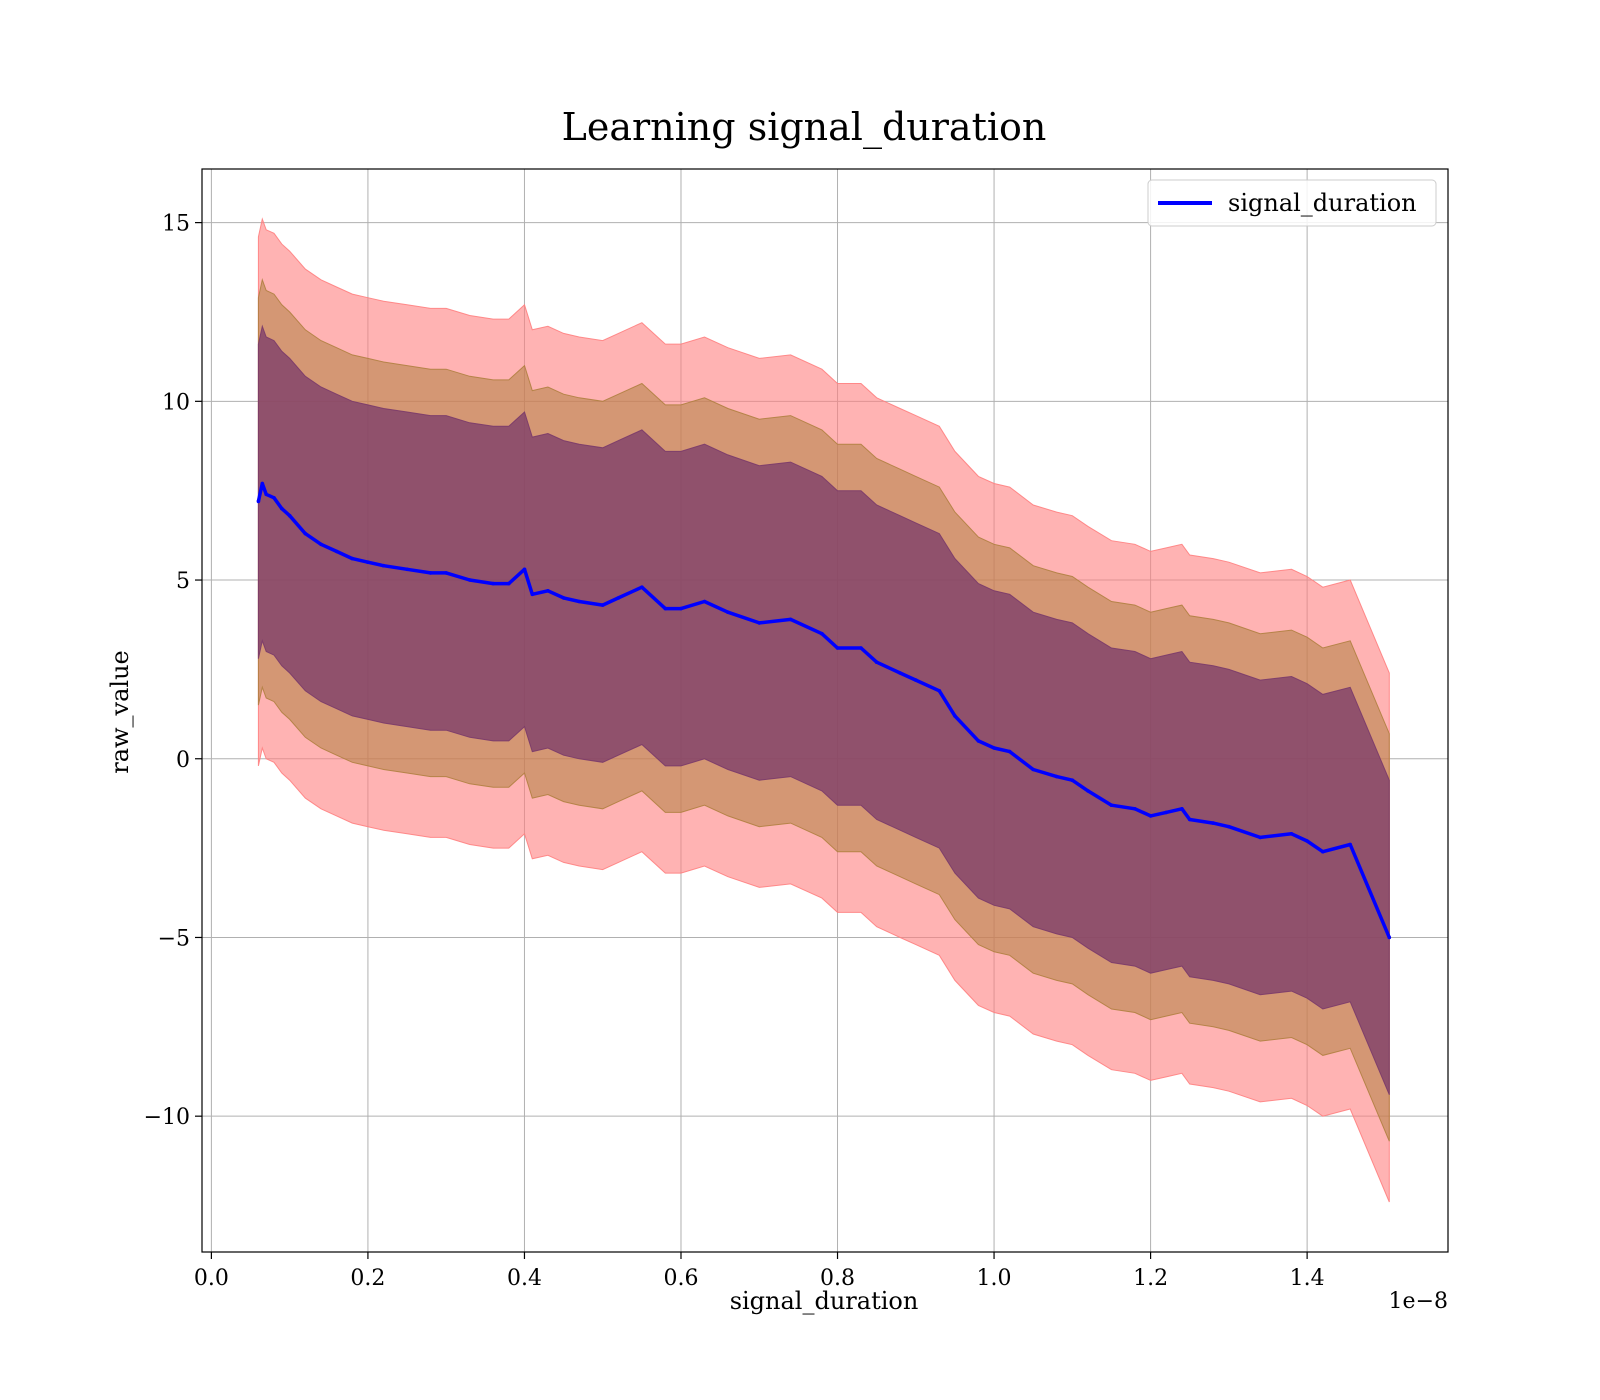 This screenshot has width=1600, height=1400. What do you see at coordinates (211, 1278) in the screenshot?
I see `x-tick-label: 0.0` at bounding box center [211, 1278].